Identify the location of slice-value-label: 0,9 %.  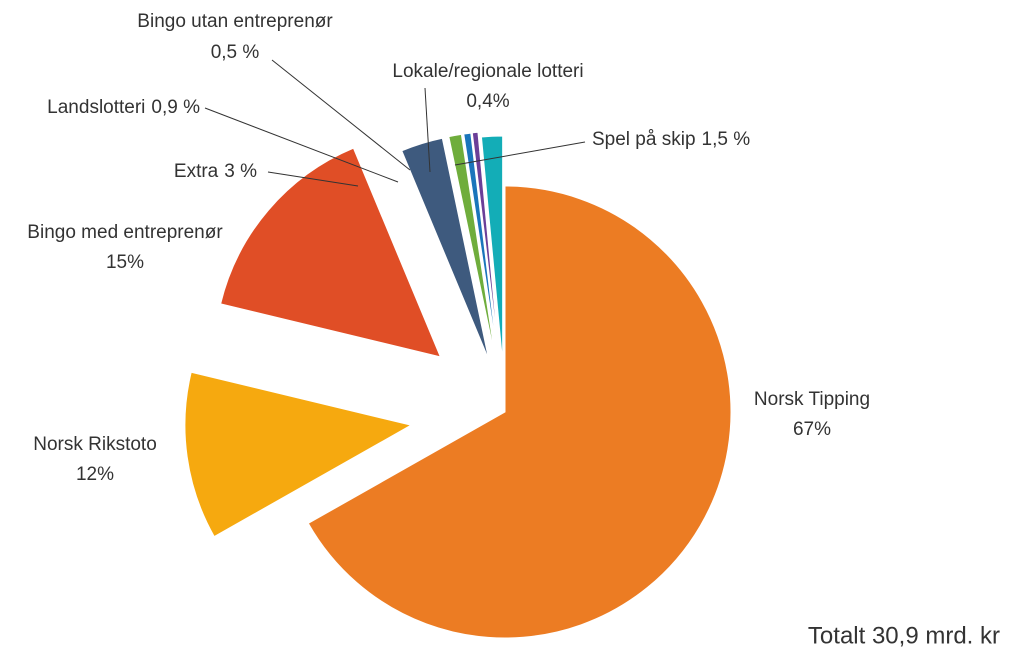
(175, 107).